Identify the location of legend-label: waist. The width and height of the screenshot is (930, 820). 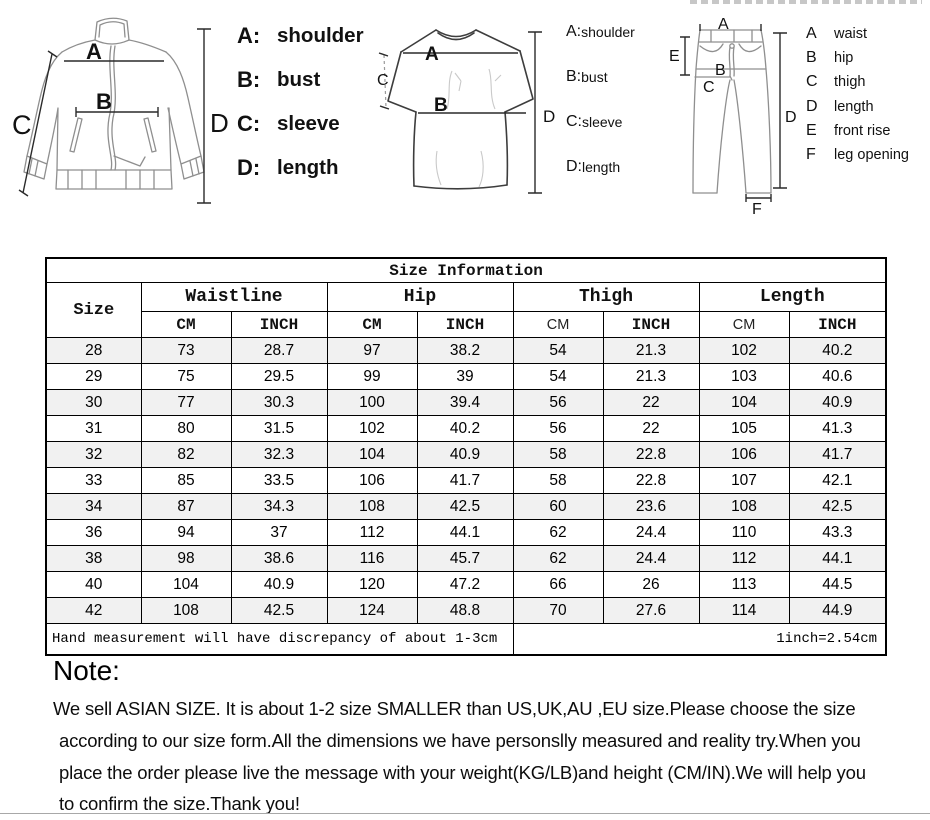
(851, 34).